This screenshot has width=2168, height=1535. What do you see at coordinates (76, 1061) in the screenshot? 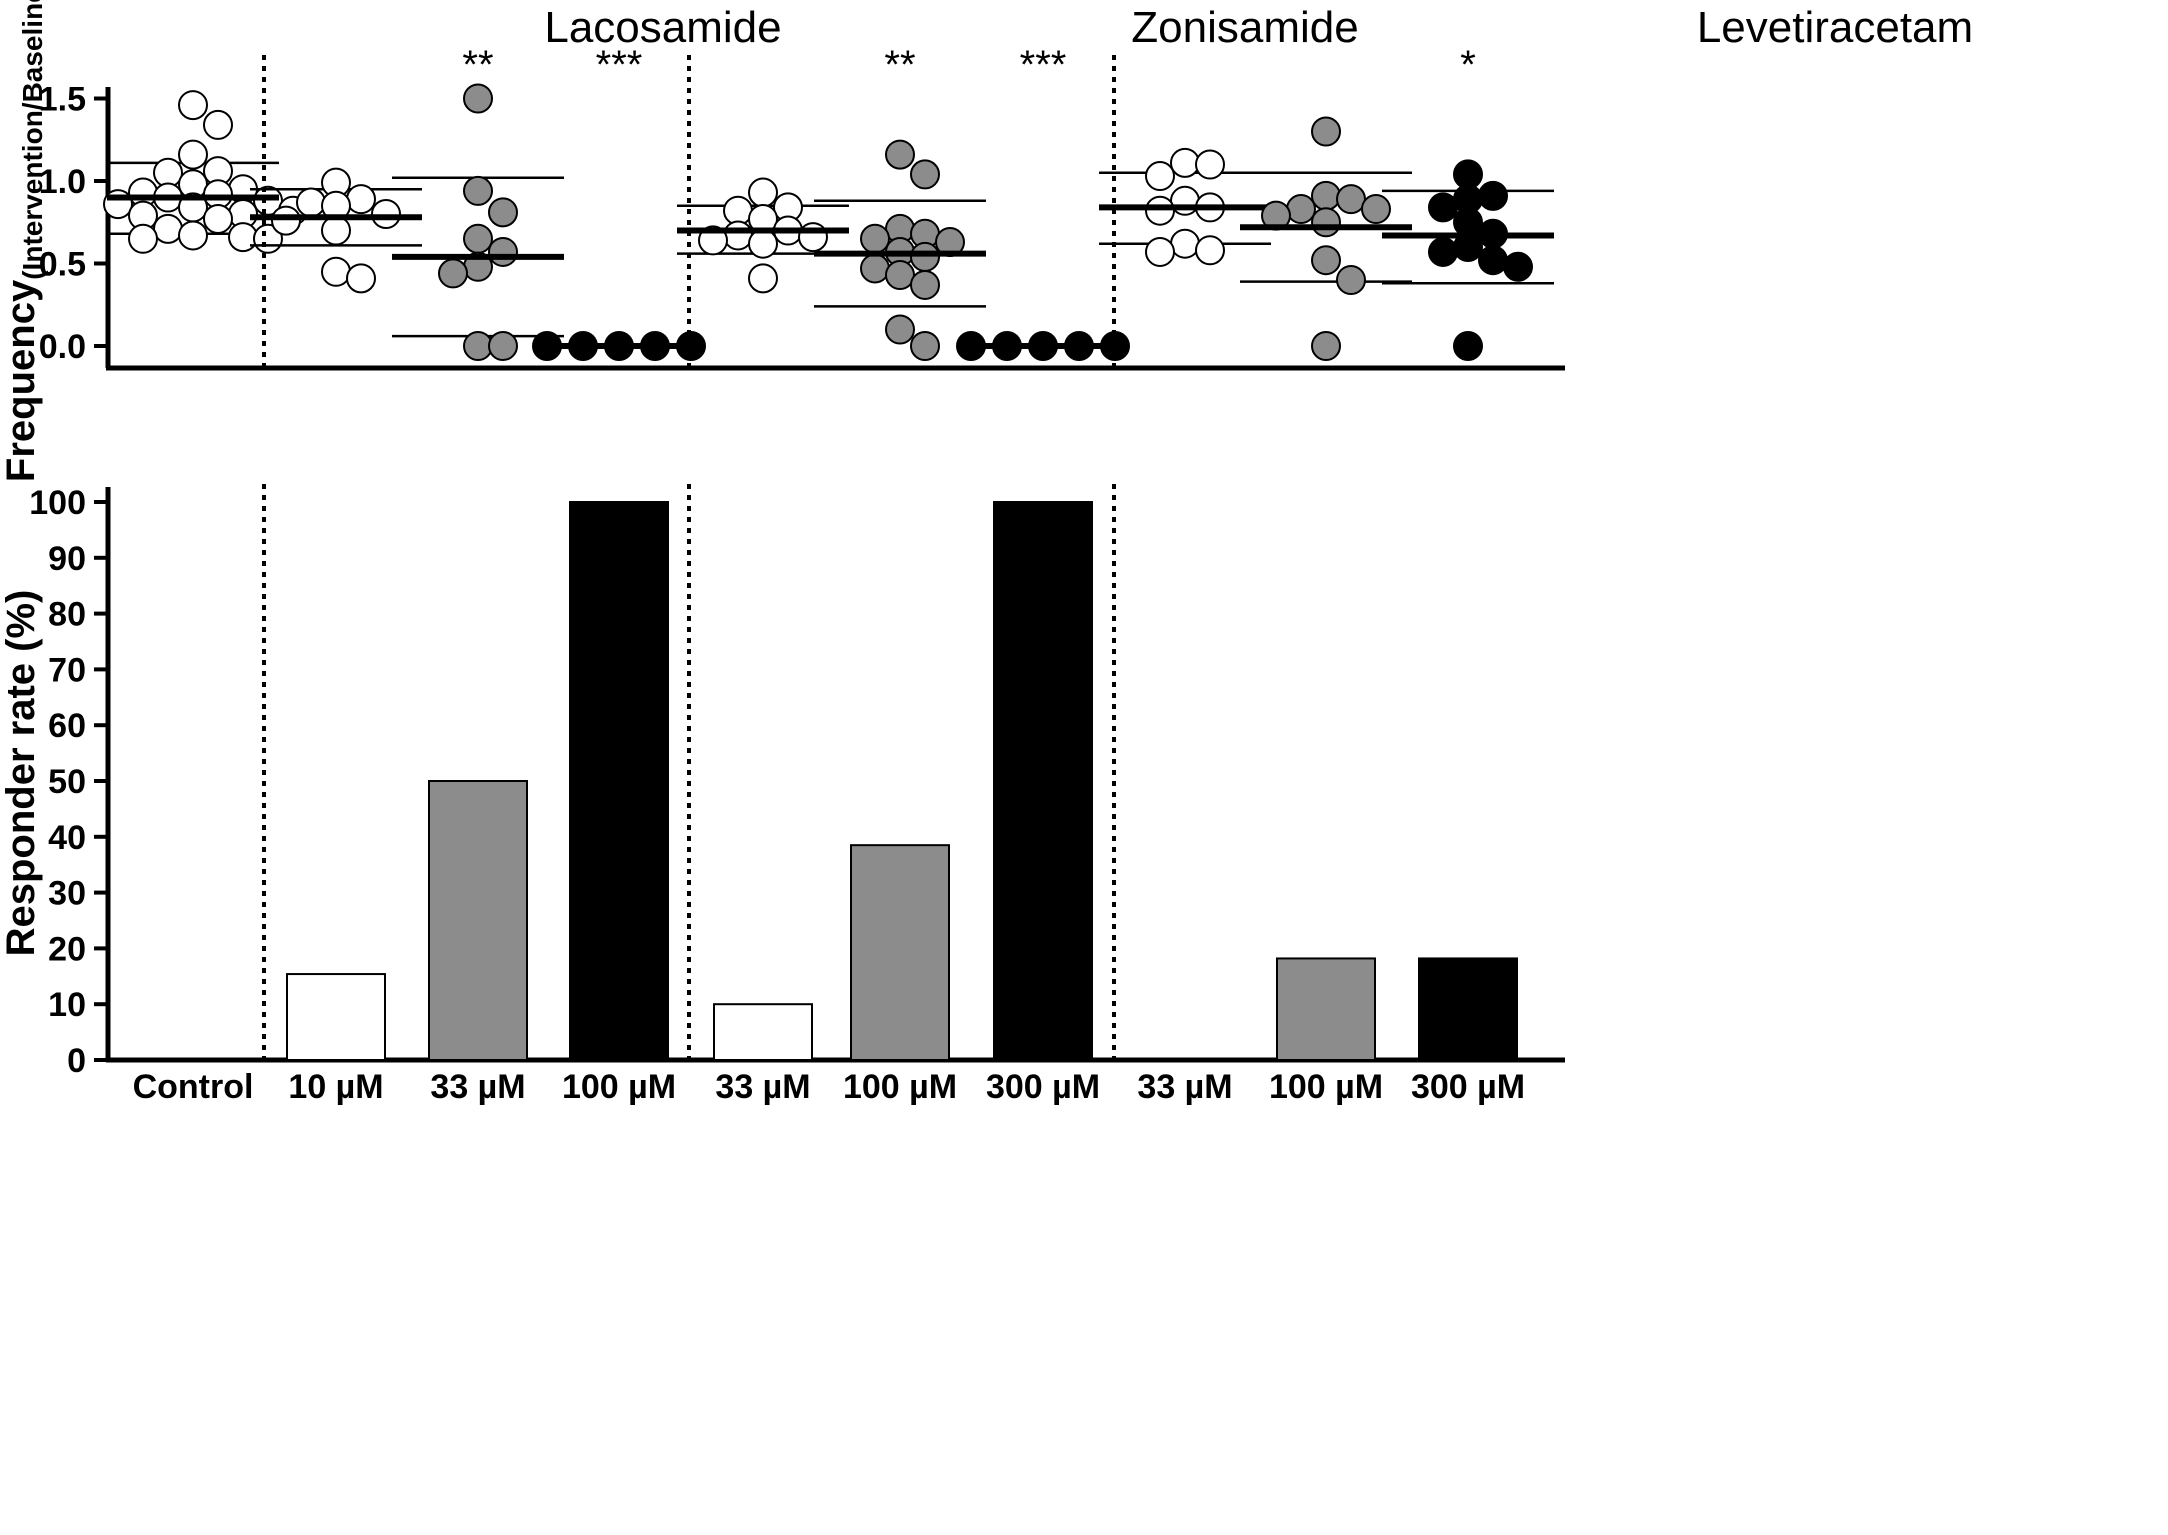
I see `bottom-y-tick-label: 0` at bounding box center [76, 1061].